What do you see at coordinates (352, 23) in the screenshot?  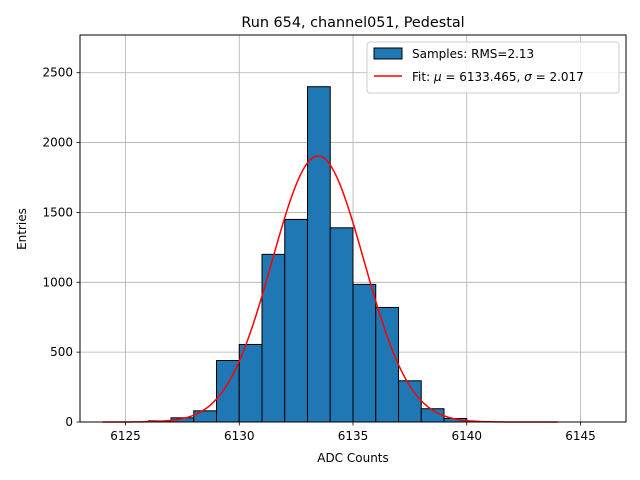 I see `chart-title: Run 654, channel051, Pedestal` at bounding box center [352, 23].